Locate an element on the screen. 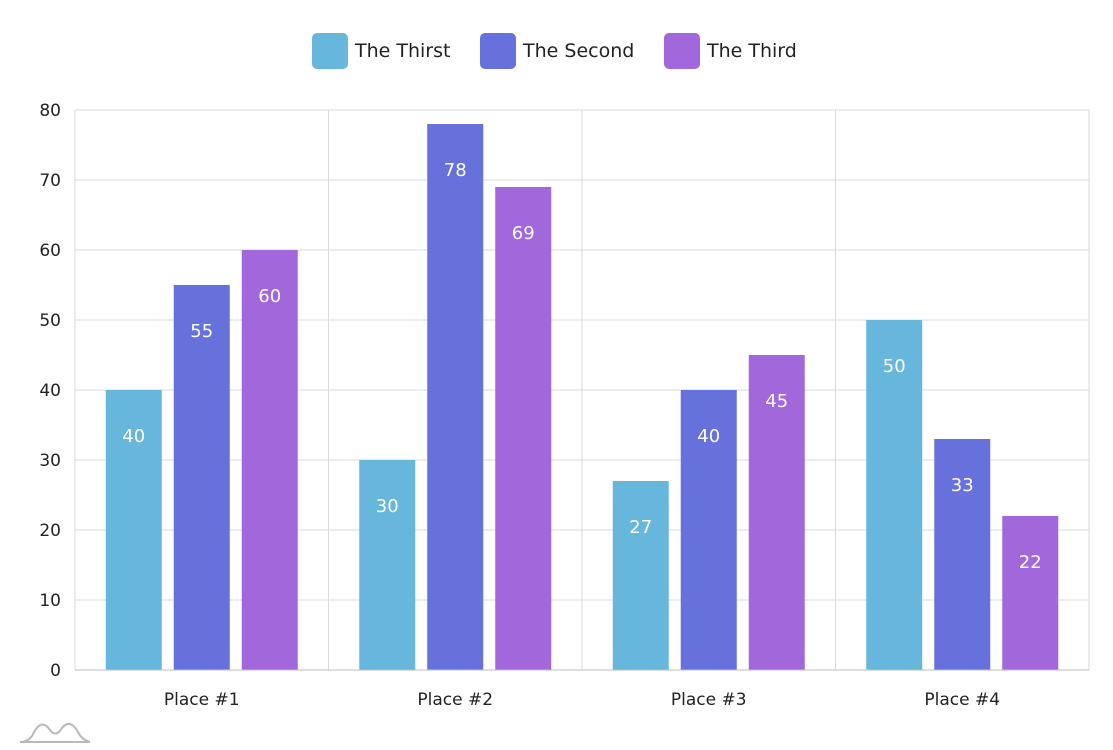 The image size is (1113, 750). y-tick-label: 20 is located at coordinates (50, 531).